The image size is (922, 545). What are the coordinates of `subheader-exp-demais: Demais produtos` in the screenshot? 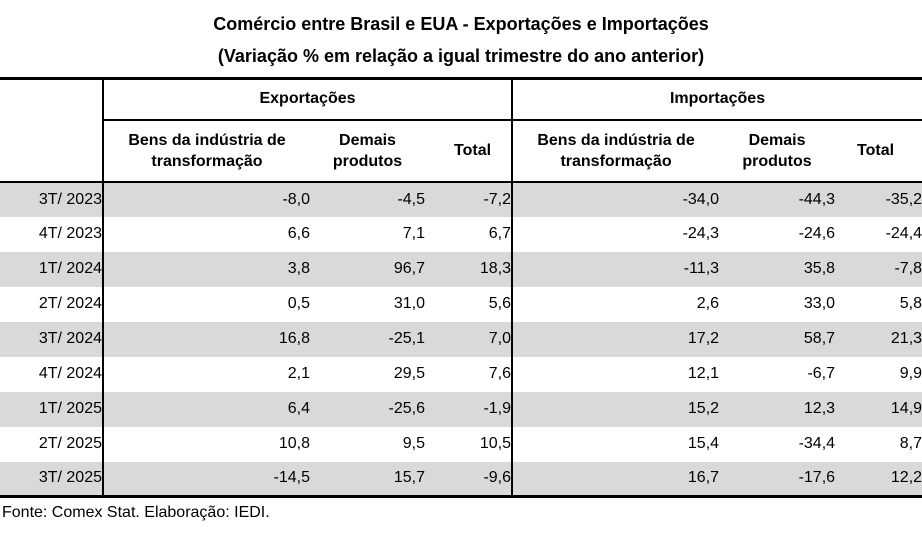 It's located at (367, 151).